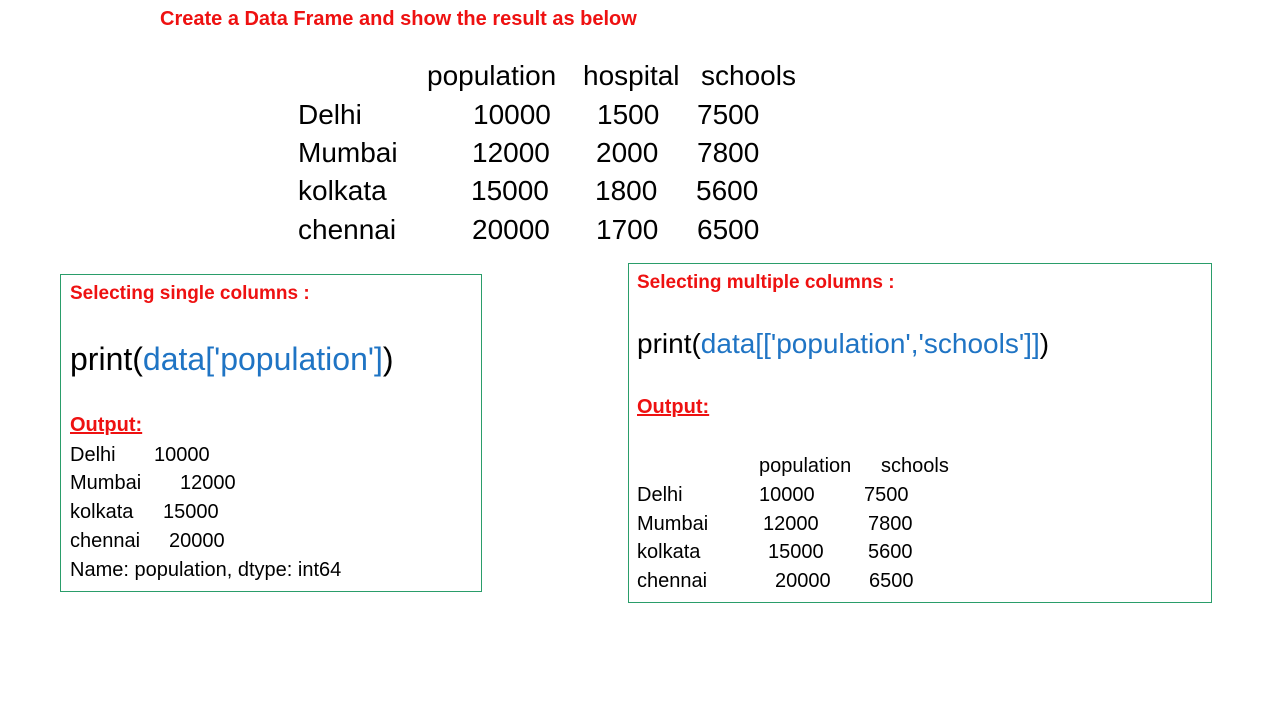  I want to click on column-header-hospital: hospital, so click(631, 75).